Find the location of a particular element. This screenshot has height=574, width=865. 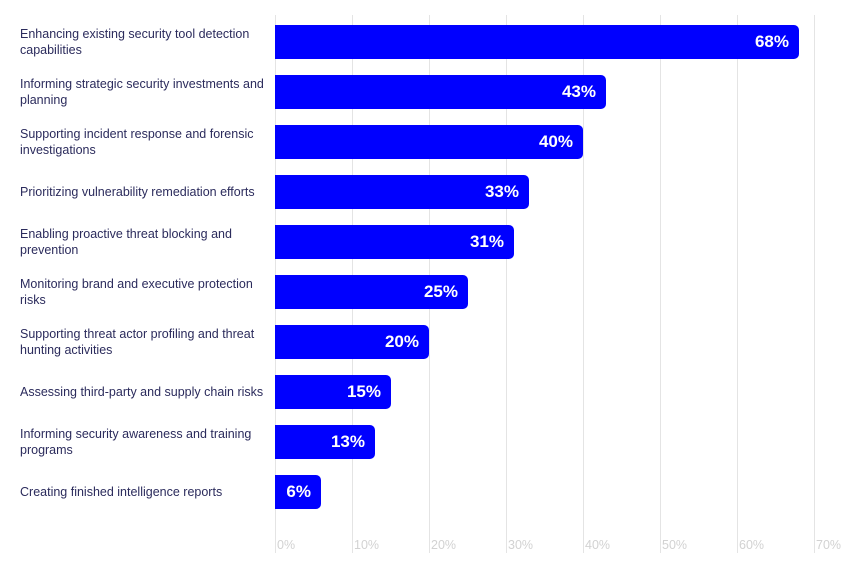

x-tick-label: 60% is located at coordinates (752, 545).